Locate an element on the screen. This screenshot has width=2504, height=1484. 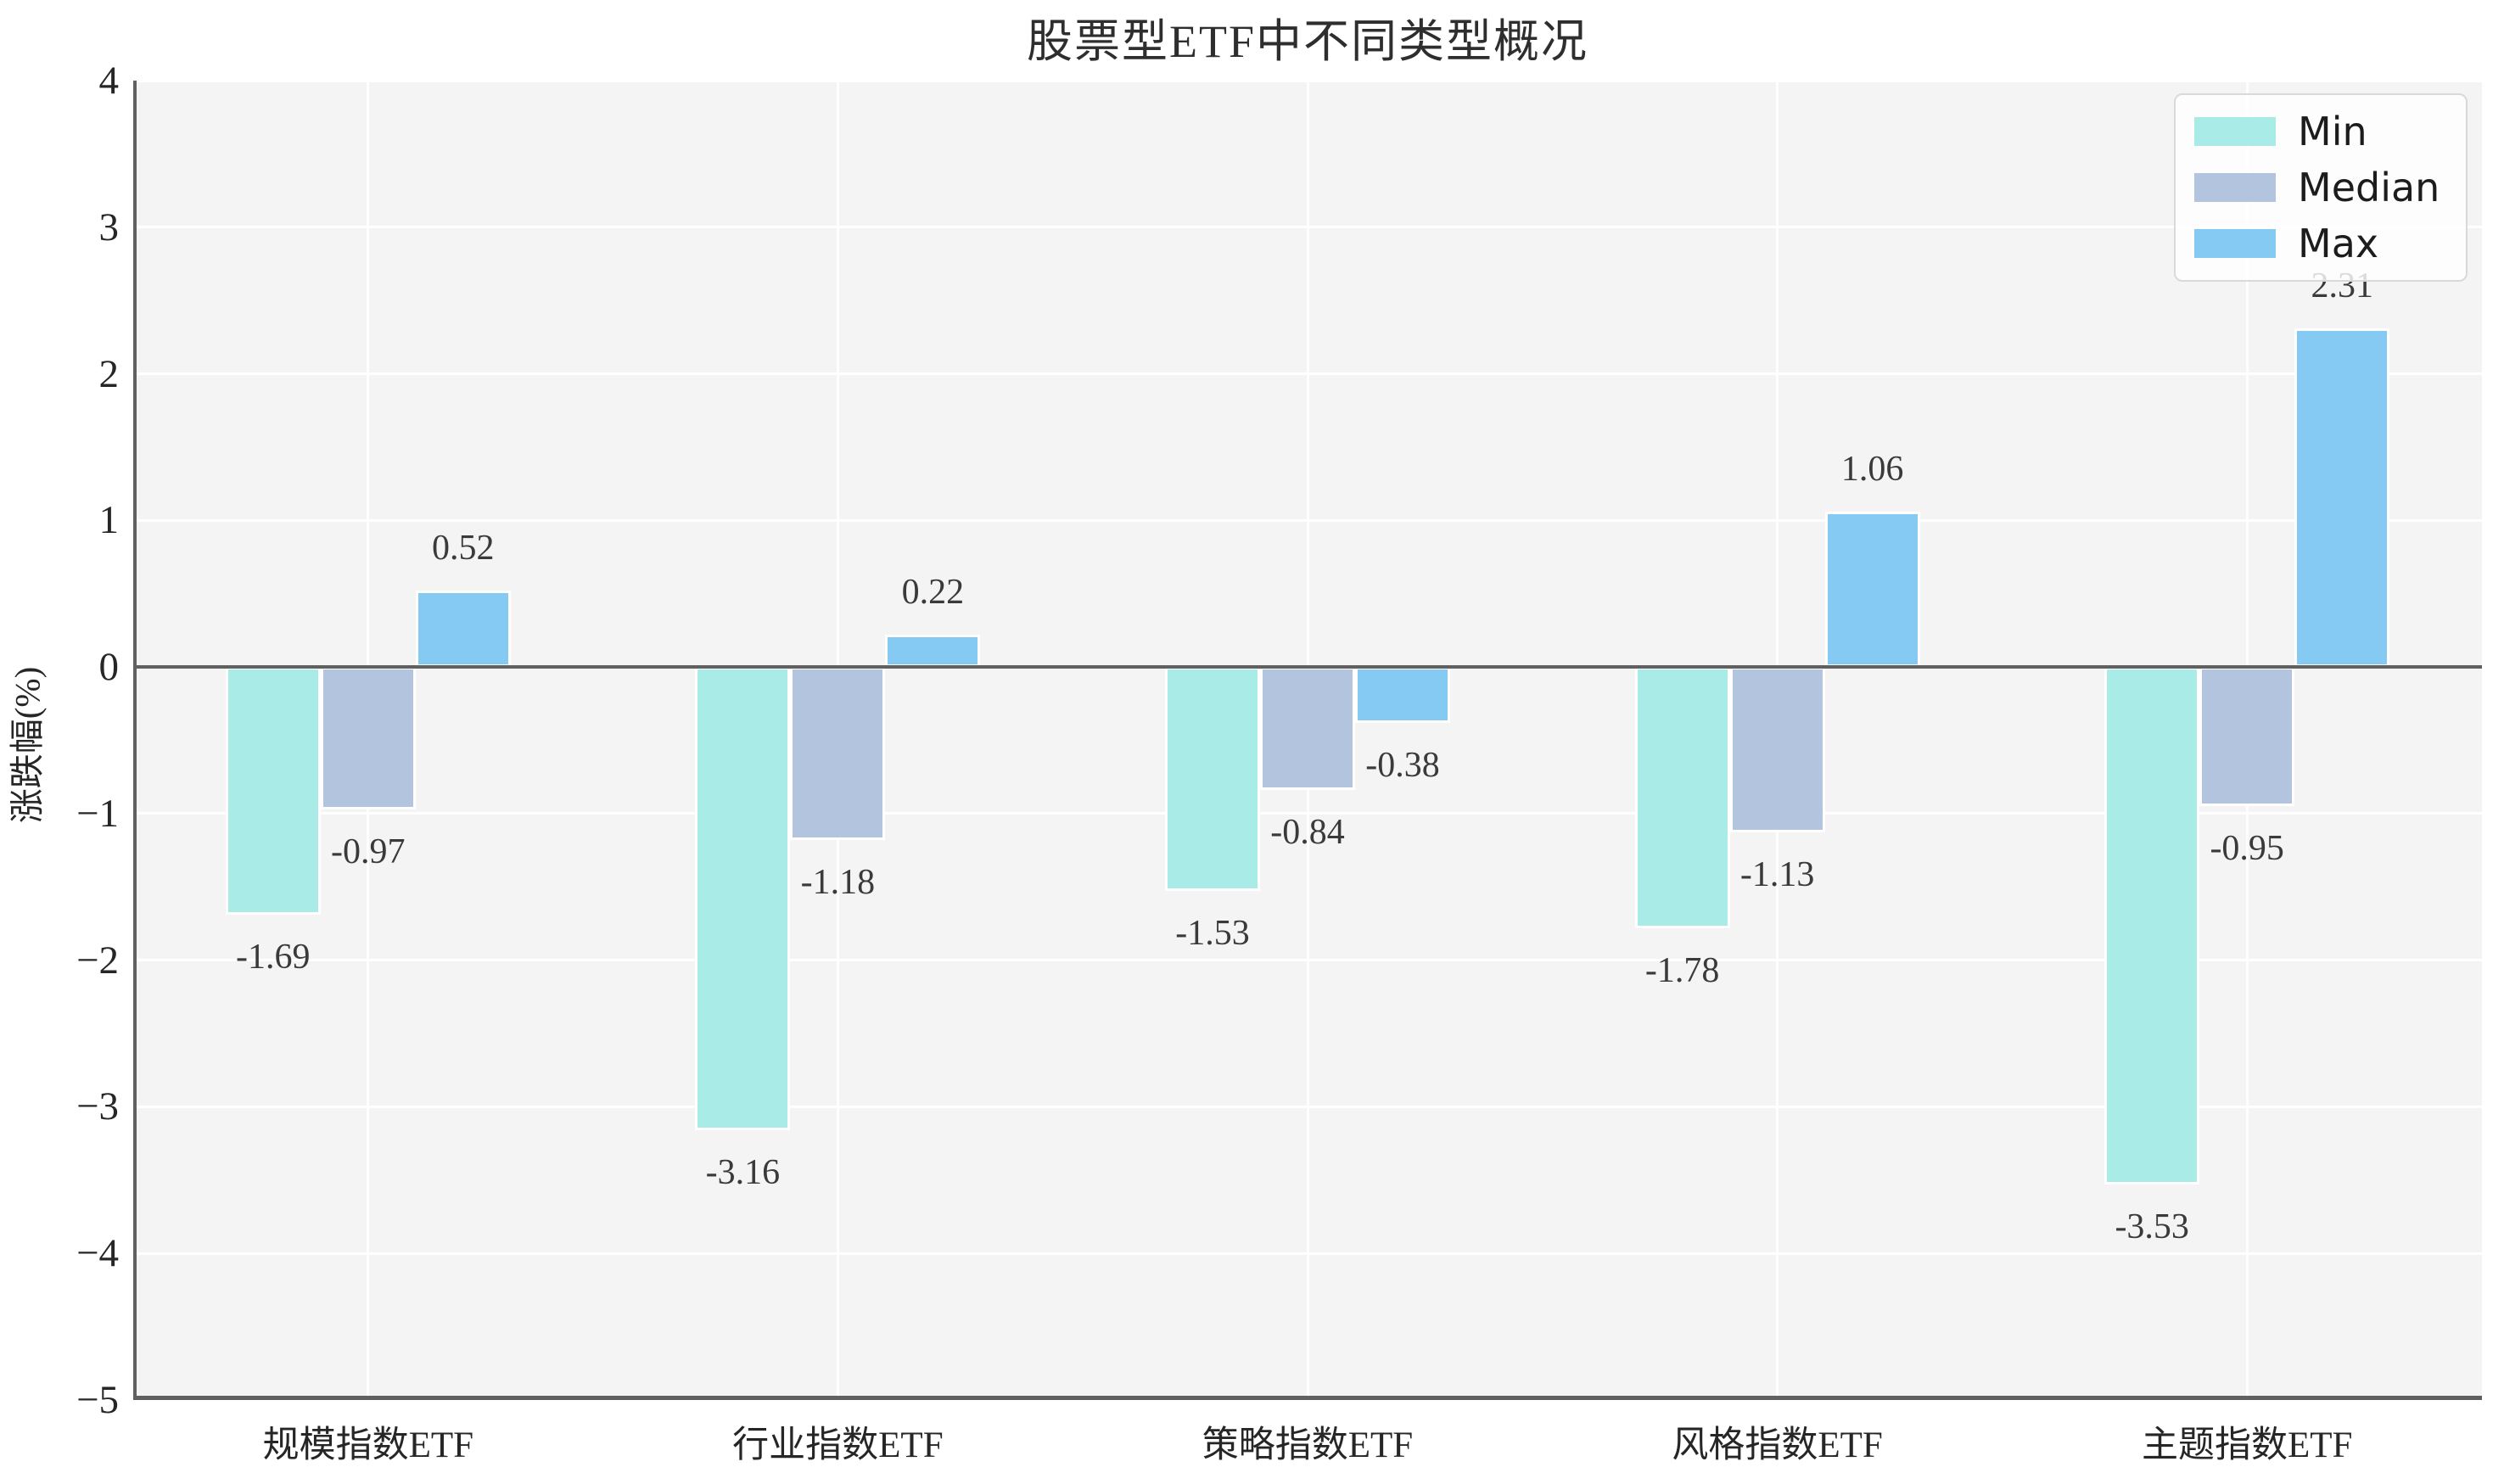
bar-value-label-max-0: 0.52 is located at coordinates (464, 548).